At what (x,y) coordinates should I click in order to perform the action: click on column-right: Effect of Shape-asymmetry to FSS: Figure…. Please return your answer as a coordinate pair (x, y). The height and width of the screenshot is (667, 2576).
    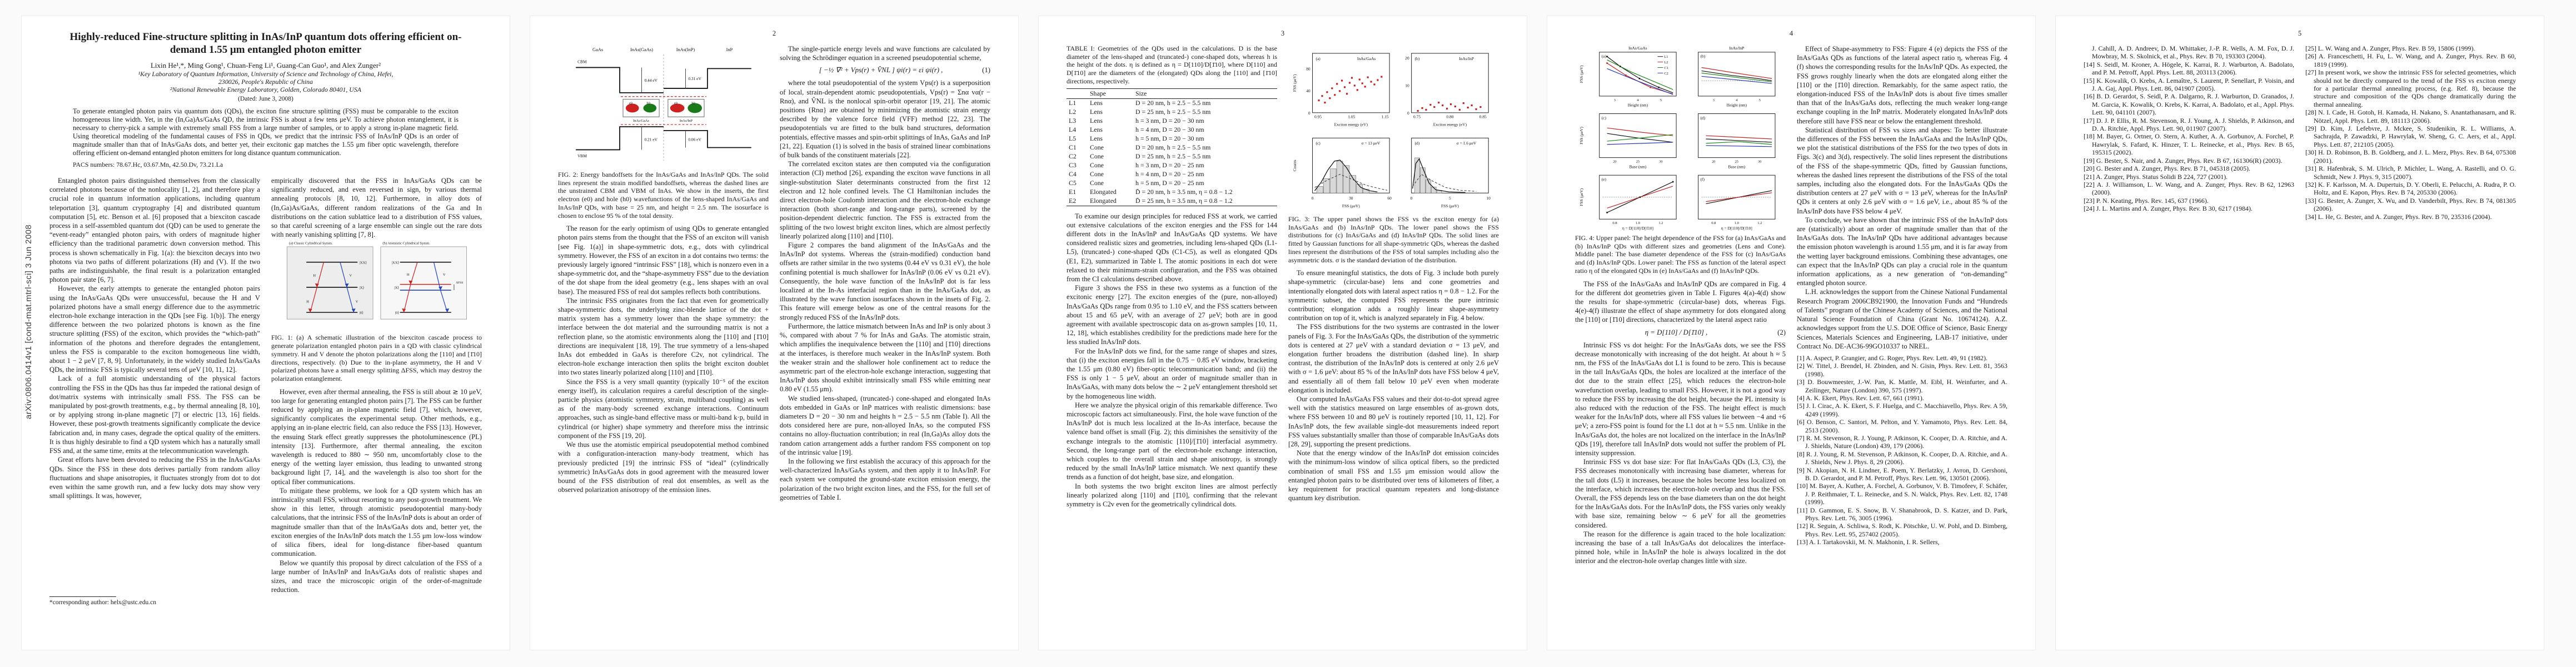
    Looking at the image, I should click on (1902, 334).